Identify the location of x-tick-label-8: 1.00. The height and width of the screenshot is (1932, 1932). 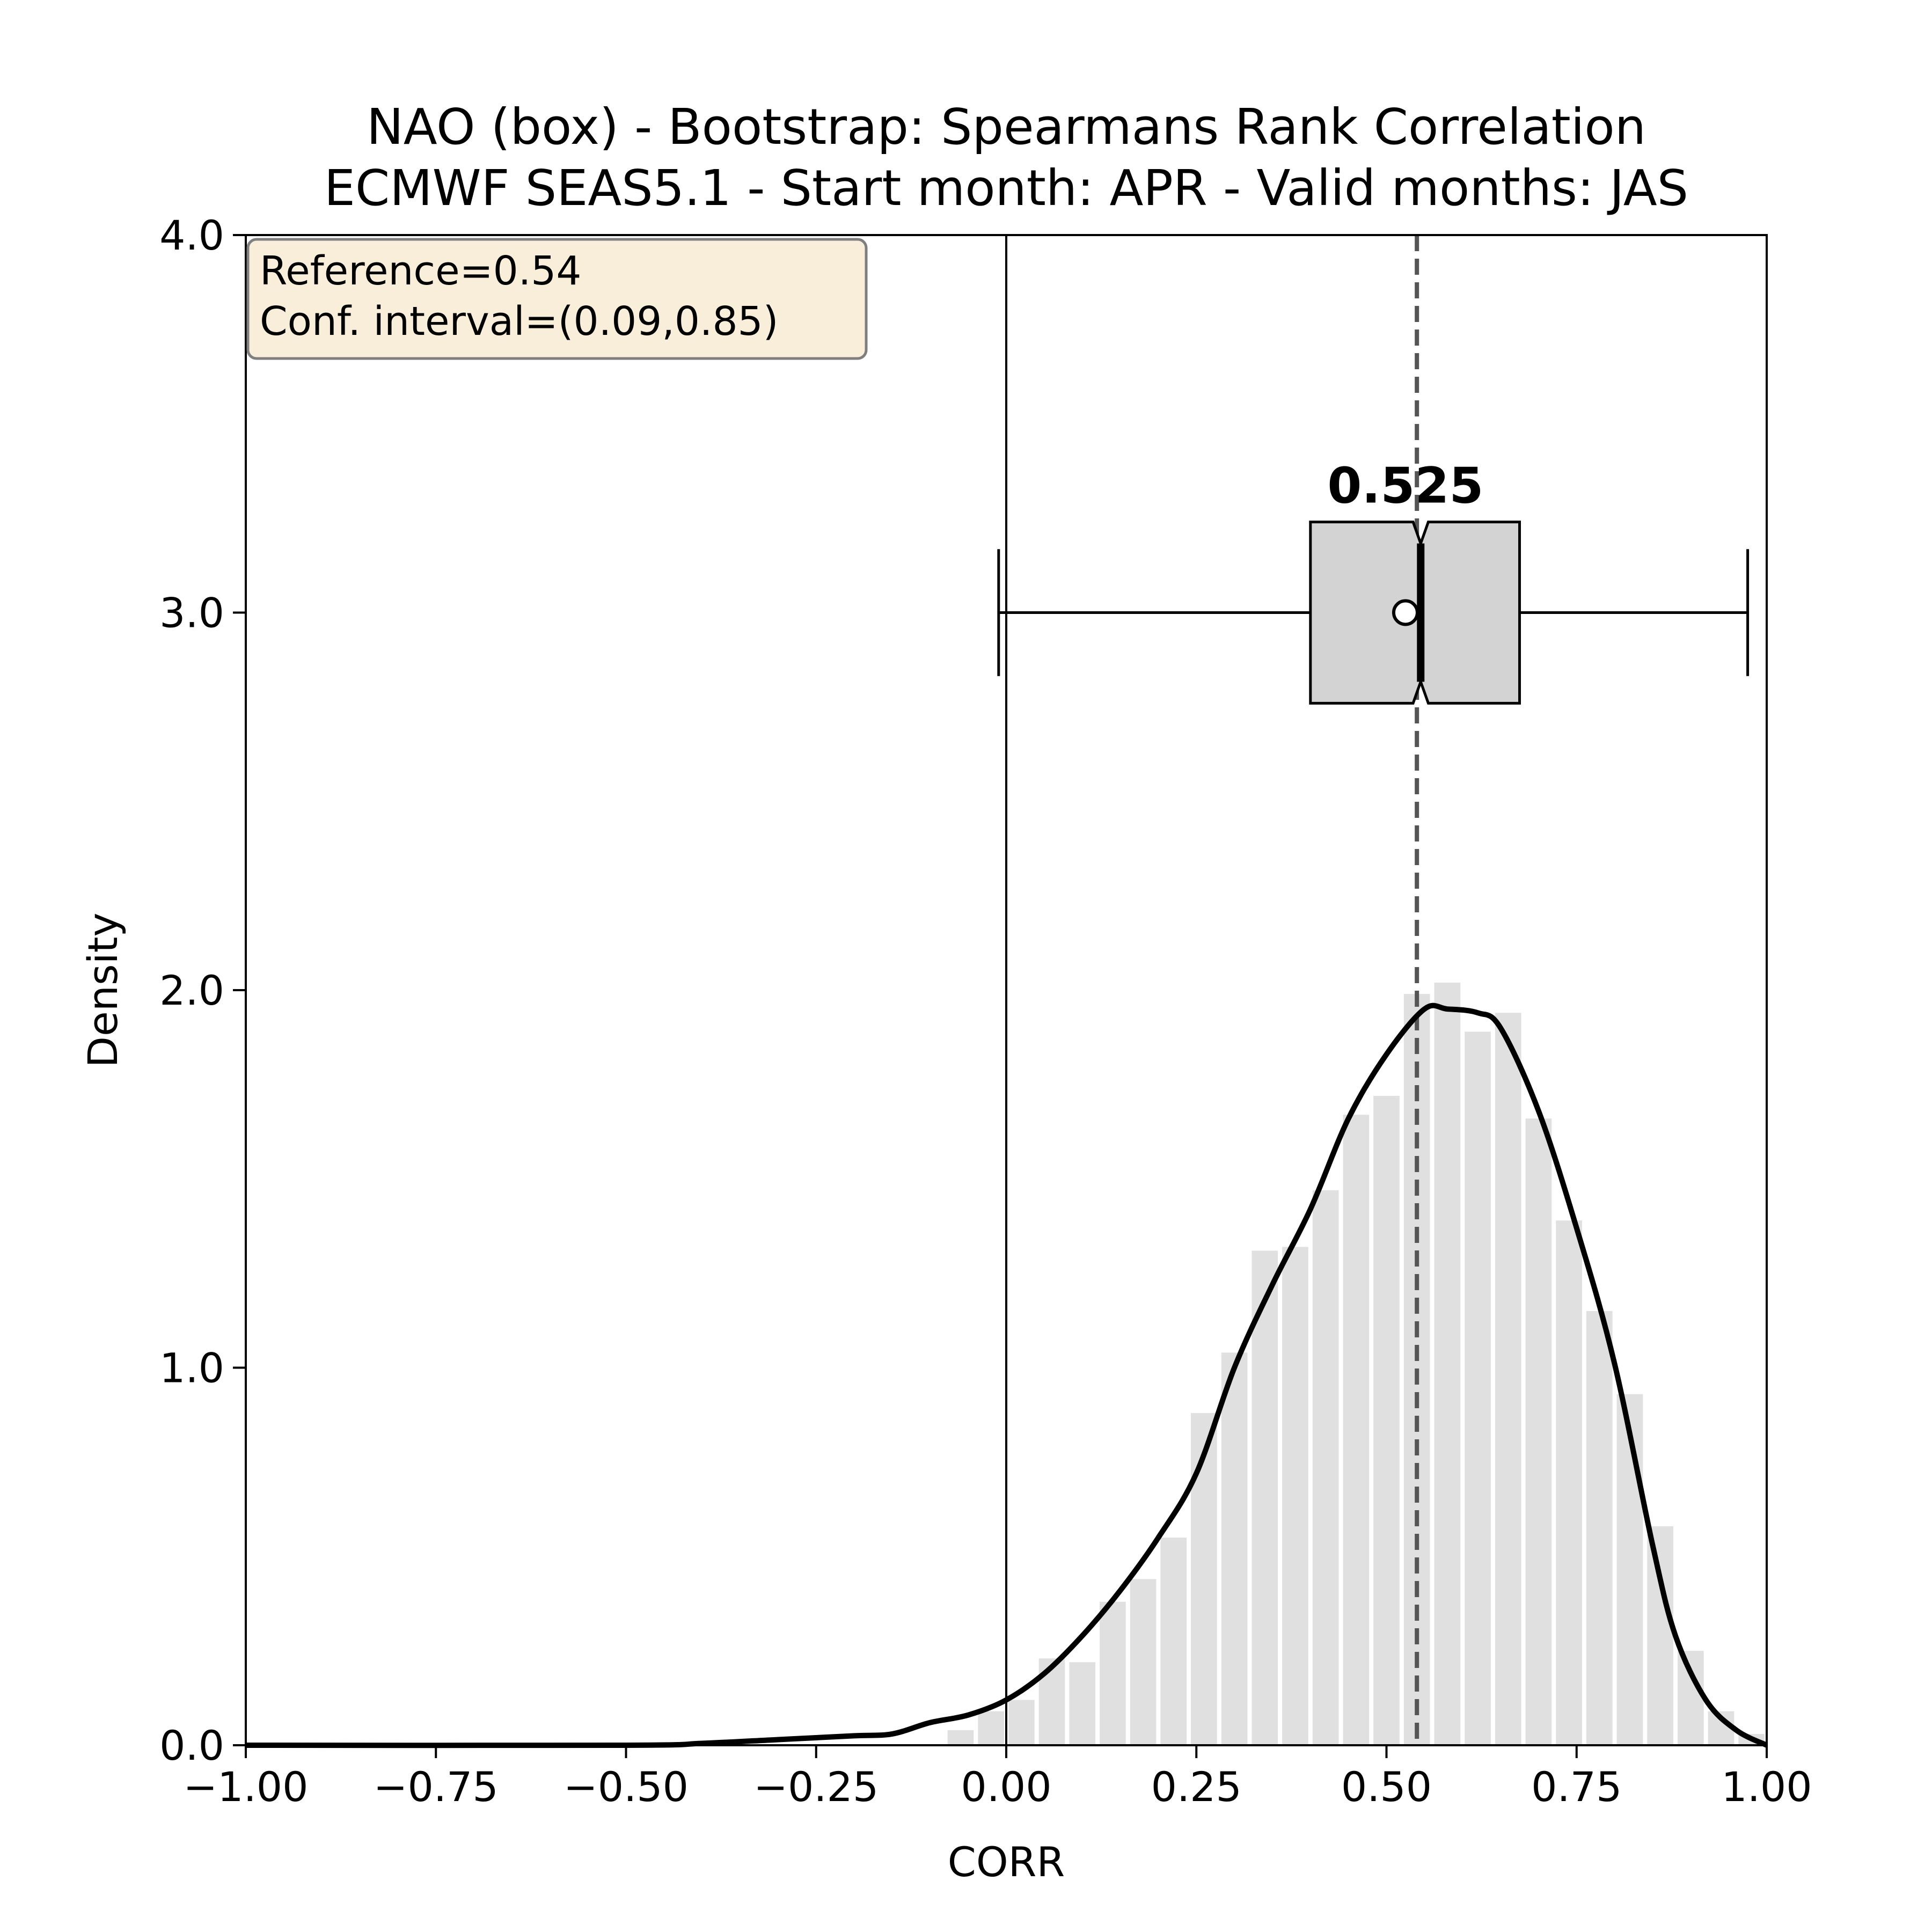
(1766, 1787).